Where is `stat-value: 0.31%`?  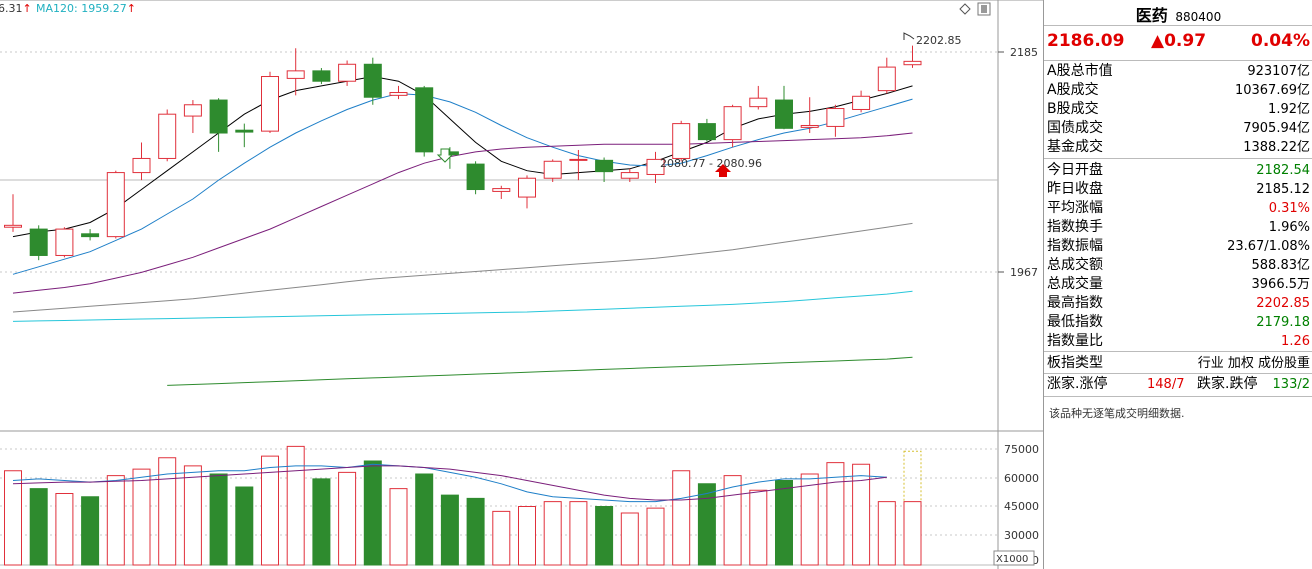 stat-value: 0.31% is located at coordinates (1289, 208).